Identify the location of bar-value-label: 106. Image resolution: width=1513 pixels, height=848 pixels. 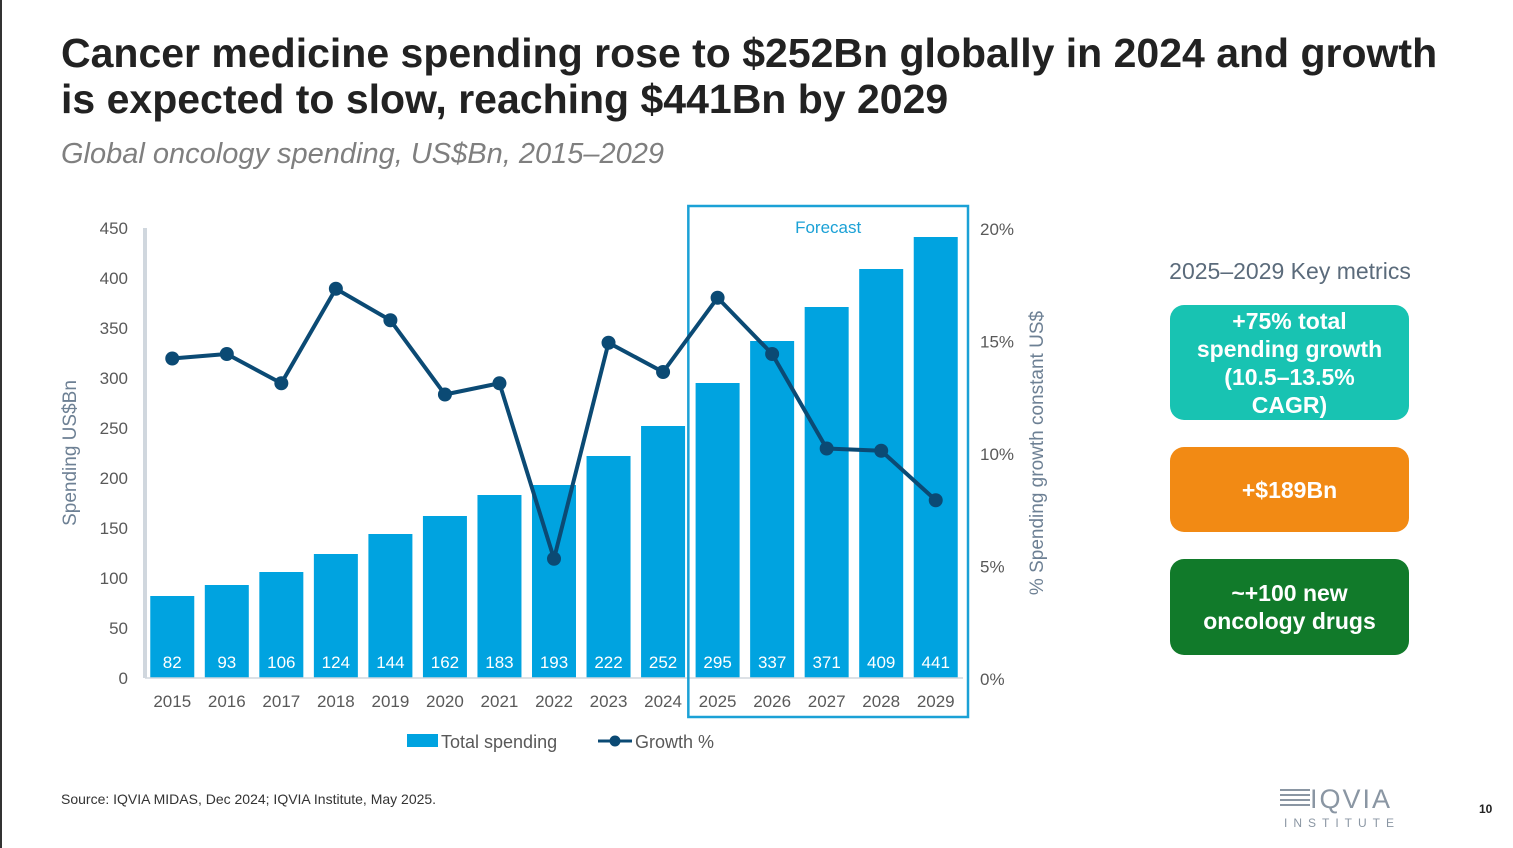
(281, 662).